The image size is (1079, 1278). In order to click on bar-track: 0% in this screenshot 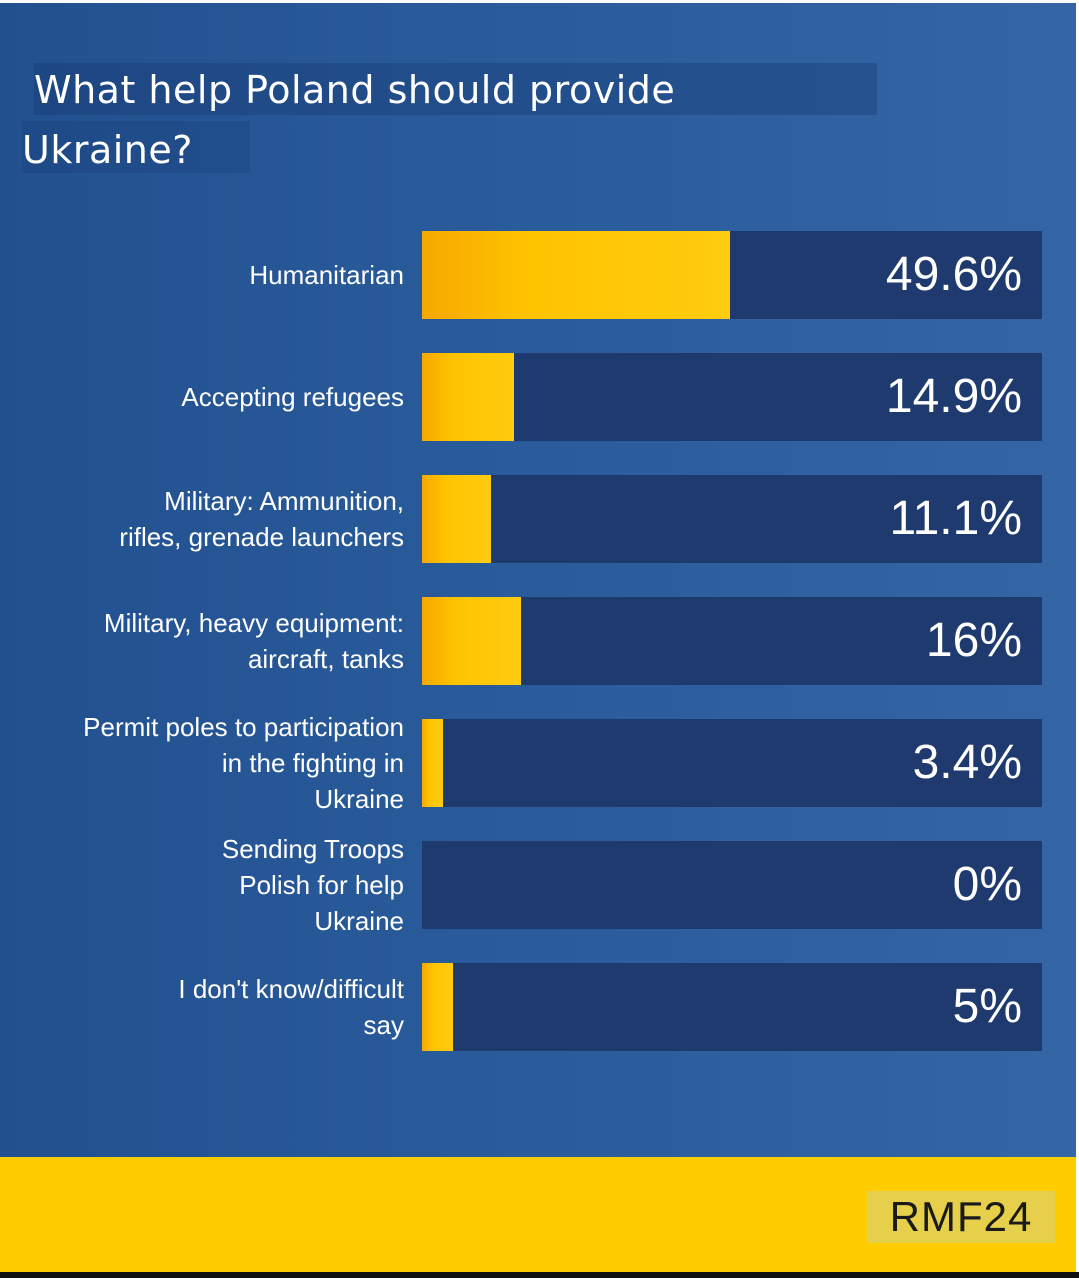, I will do `click(732, 885)`.